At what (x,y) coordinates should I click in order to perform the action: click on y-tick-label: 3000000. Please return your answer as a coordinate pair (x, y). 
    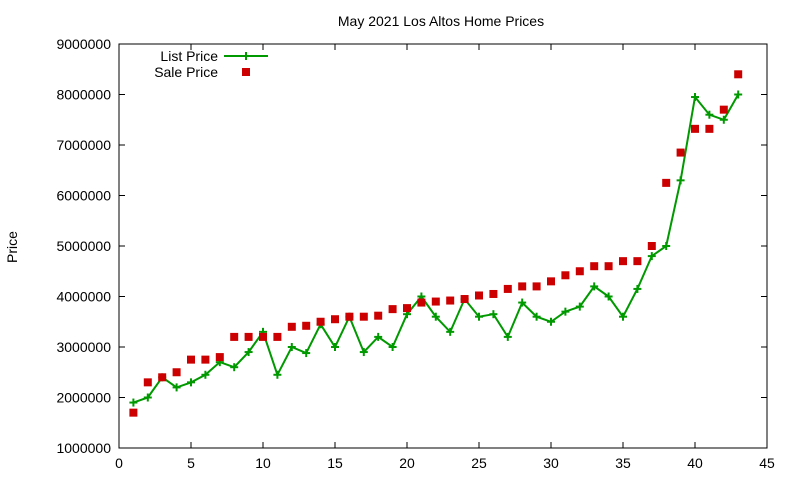
    Looking at the image, I should click on (83, 347).